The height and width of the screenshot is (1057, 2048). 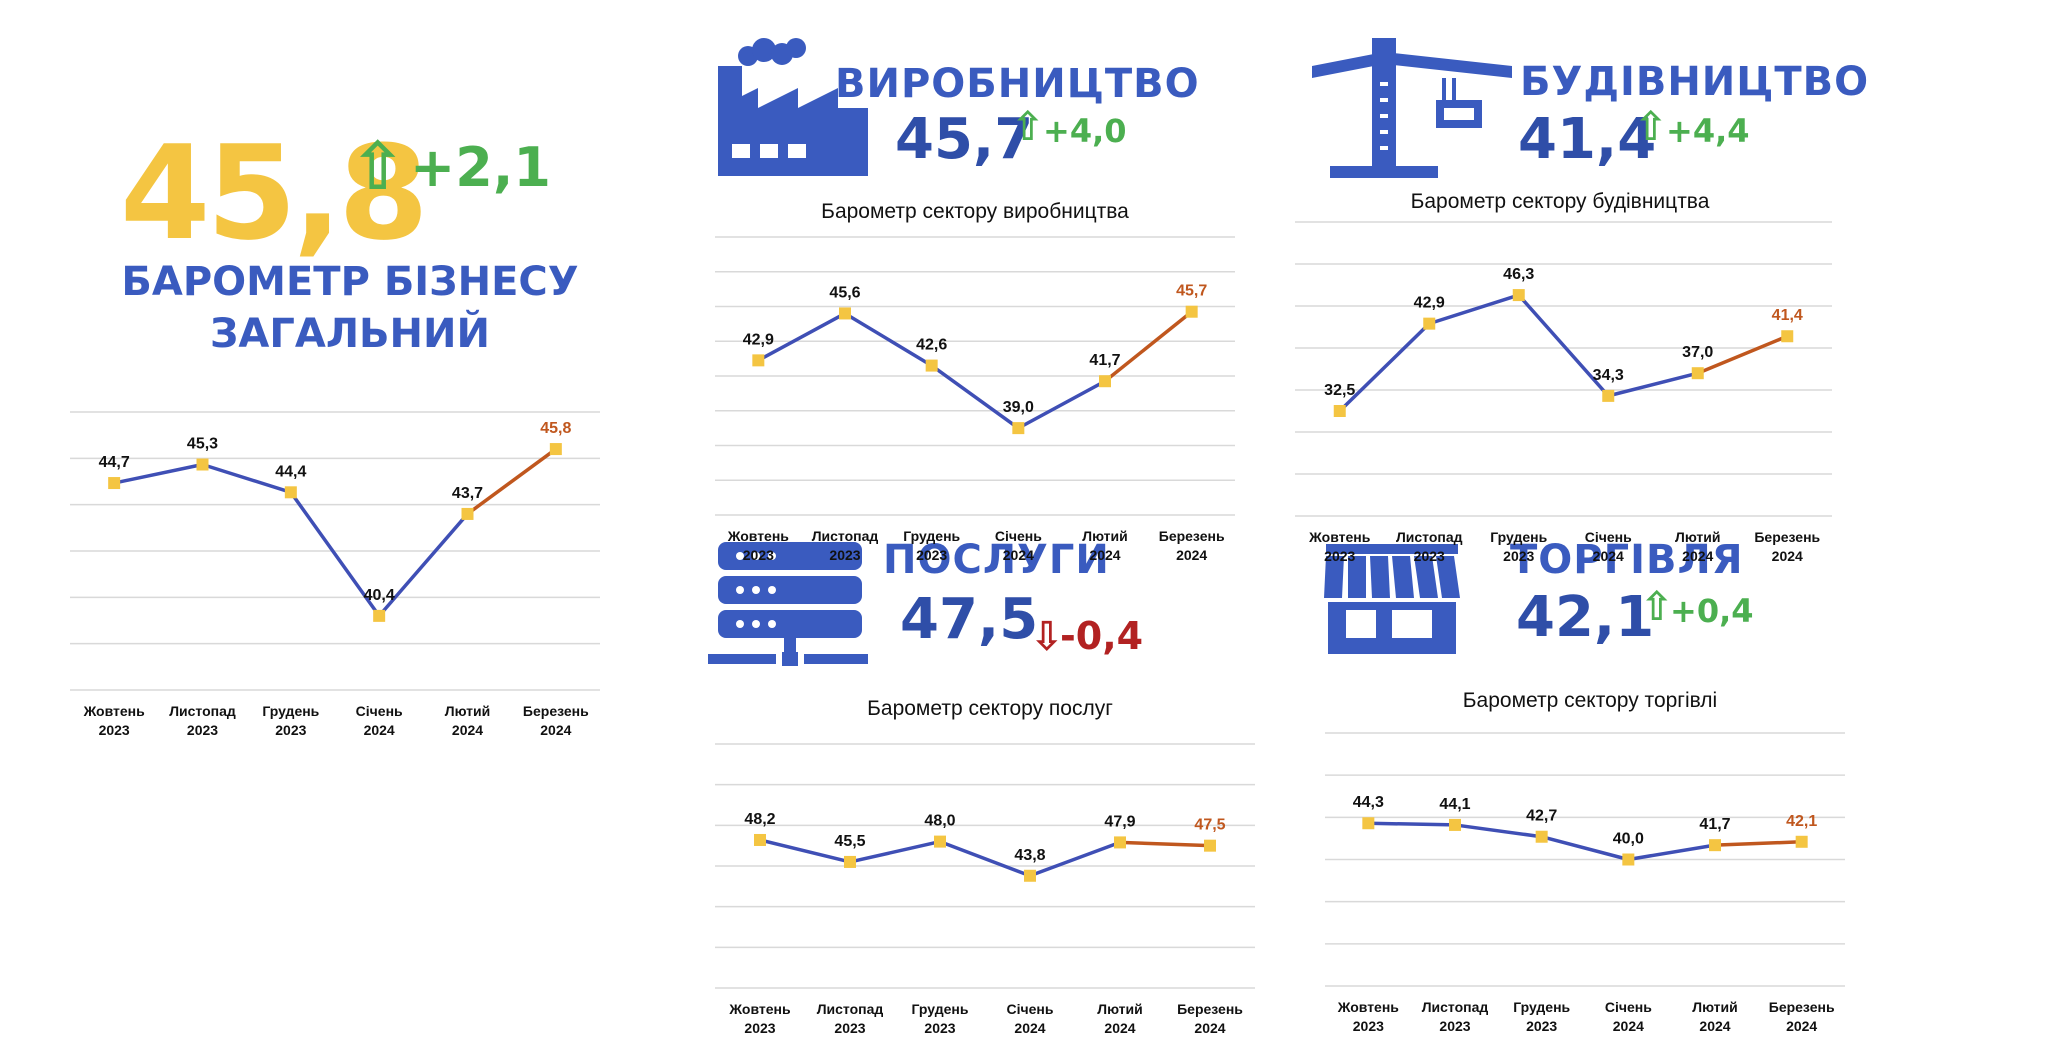 What do you see at coordinates (931, 345) in the screenshot?
I see `data-label: 42,6` at bounding box center [931, 345].